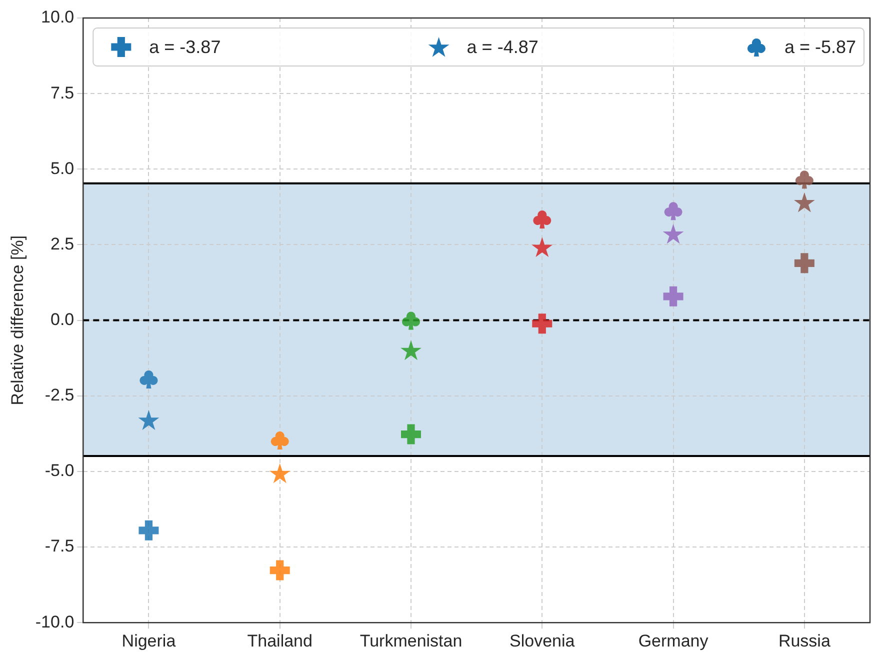 This screenshot has height=659, width=880. What do you see at coordinates (17, 320) in the screenshot?
I see `y-axis-title: Relative difference [%]` at bounding box center [17, 320].